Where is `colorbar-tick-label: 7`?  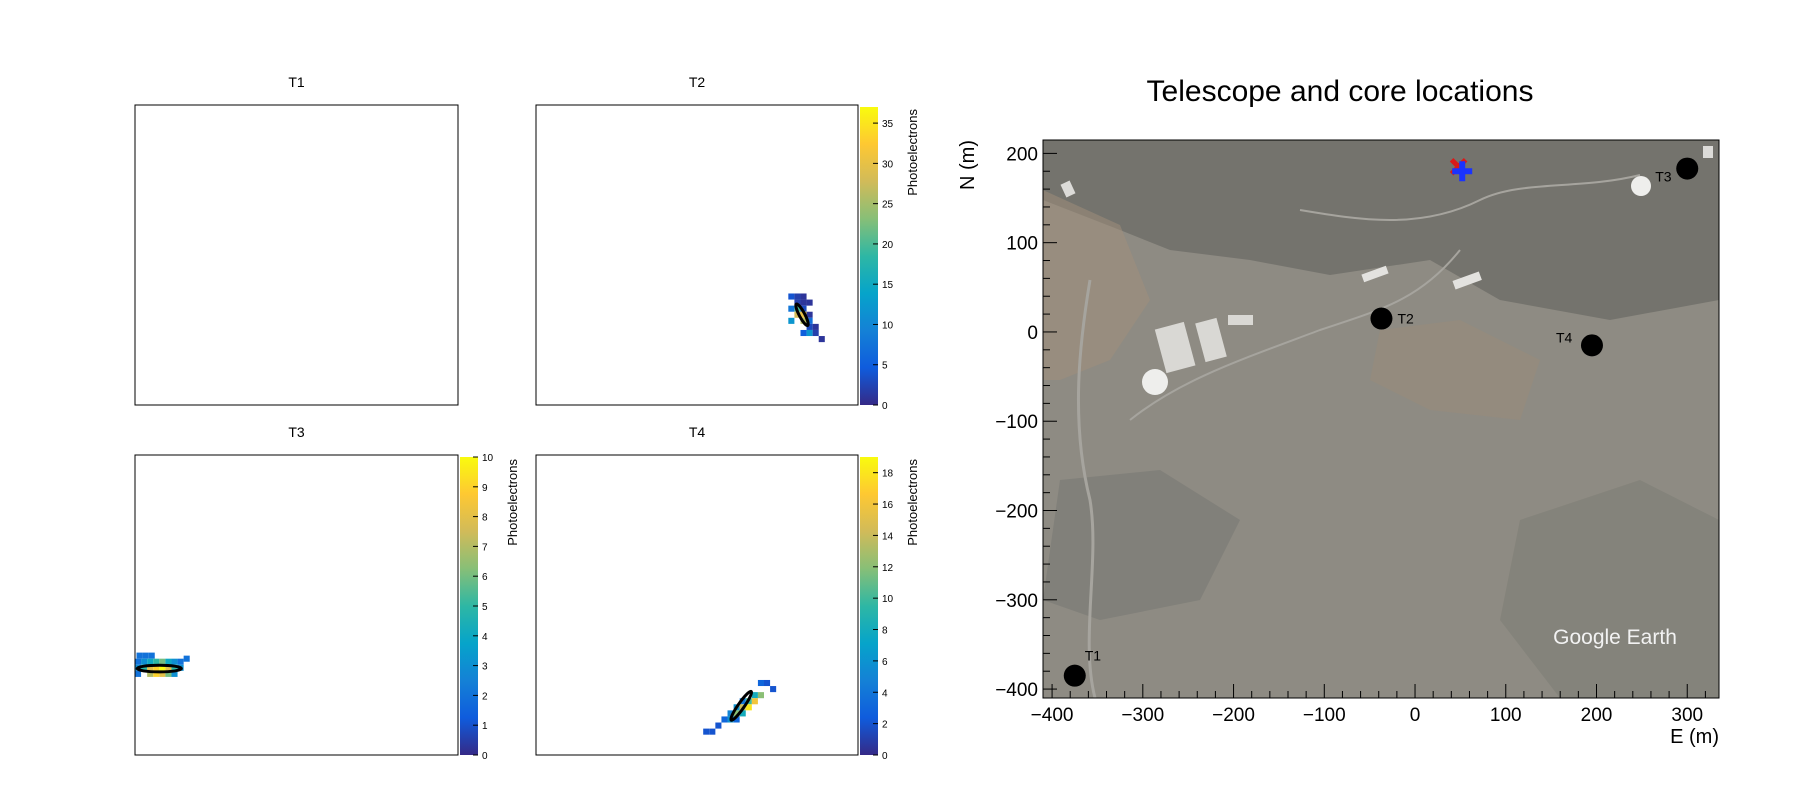 colorbar-tick-label: 7 is located at coordinates (485, 547).